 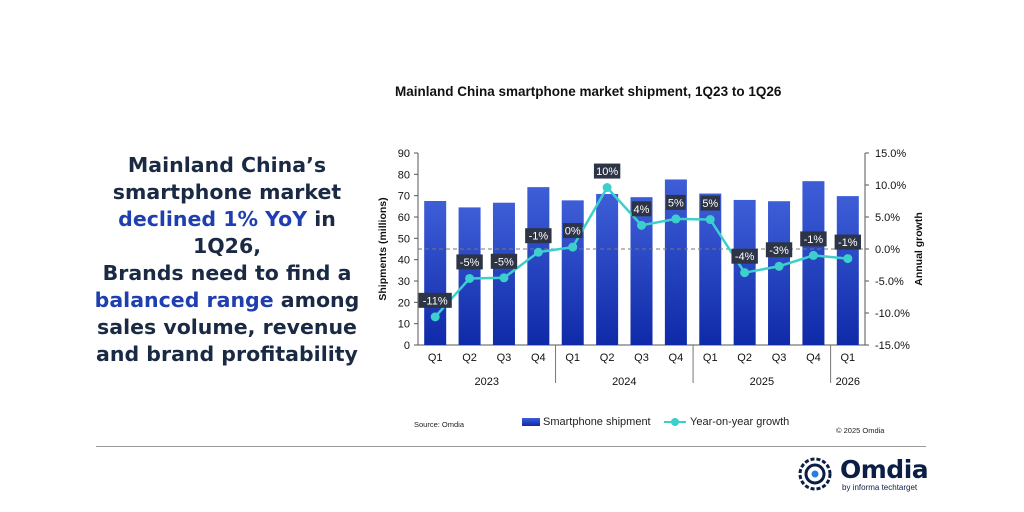 What do you see at coordinates (407, 346) in the screenshot?
I see `y-tick-label: 0` at bounding box center [407, 346].